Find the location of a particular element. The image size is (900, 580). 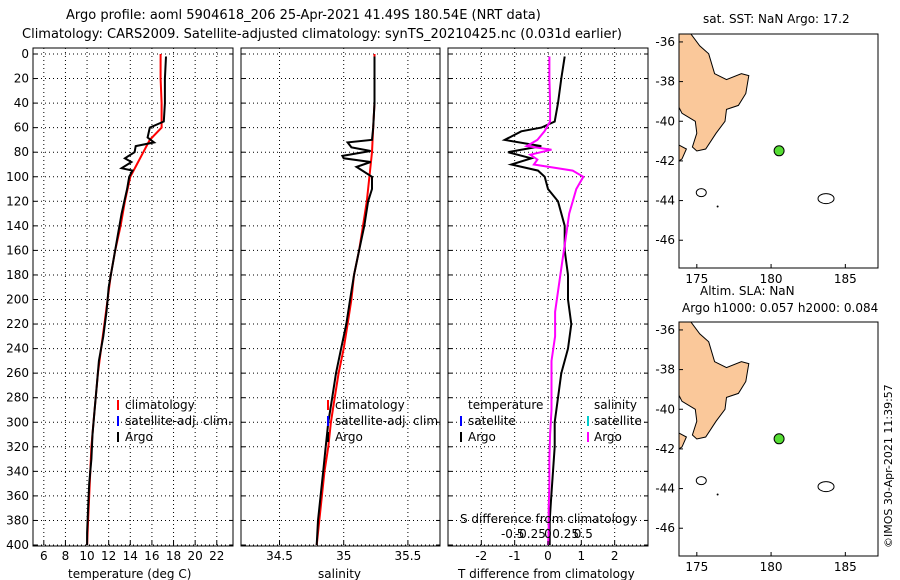

map-y-tick-label: -44 is located at coordinates (665, 201).